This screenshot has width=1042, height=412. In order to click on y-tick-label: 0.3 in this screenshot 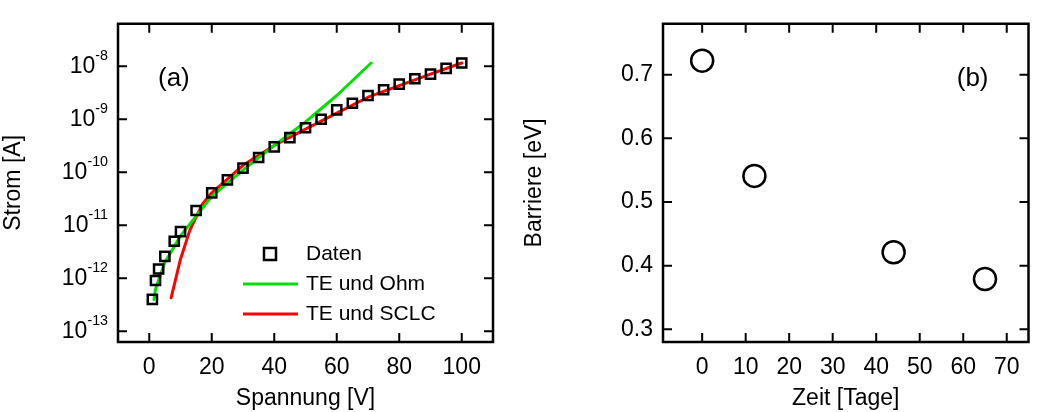, I will do `click(637, 327)`.